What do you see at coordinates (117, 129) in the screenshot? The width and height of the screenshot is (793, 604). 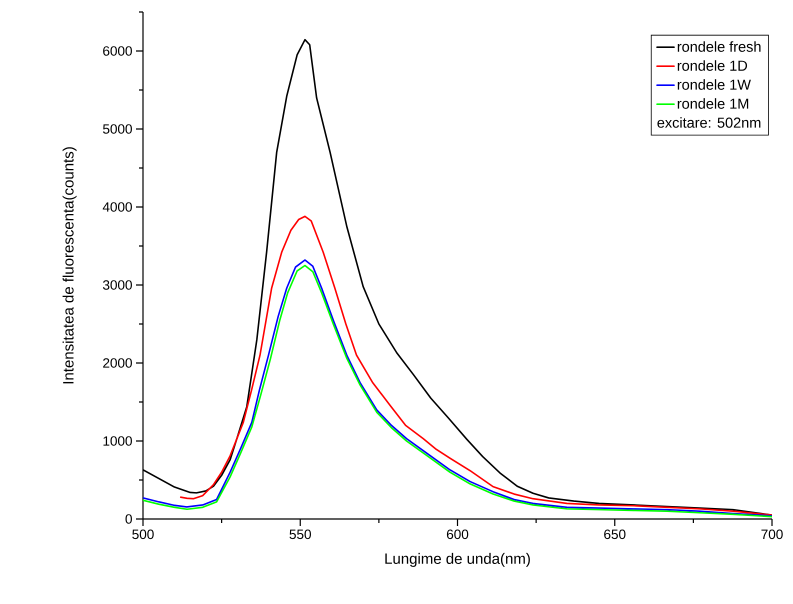 I see `y-tick-label: 5000` at bounding box center [117, 129].